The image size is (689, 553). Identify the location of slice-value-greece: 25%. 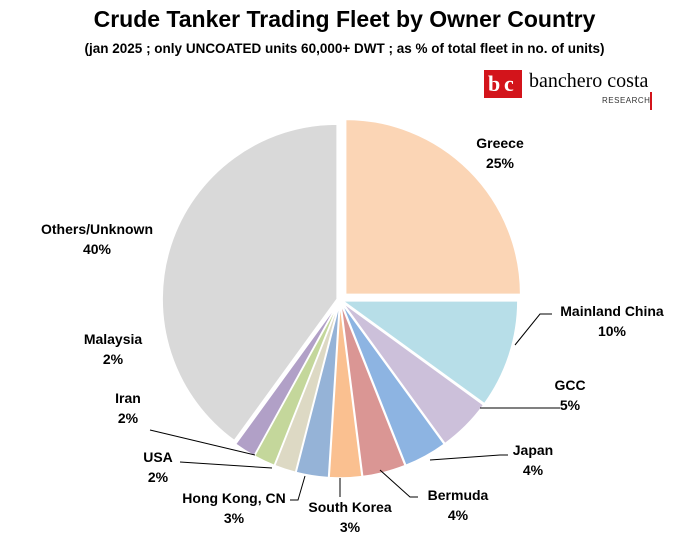
(500, 163).